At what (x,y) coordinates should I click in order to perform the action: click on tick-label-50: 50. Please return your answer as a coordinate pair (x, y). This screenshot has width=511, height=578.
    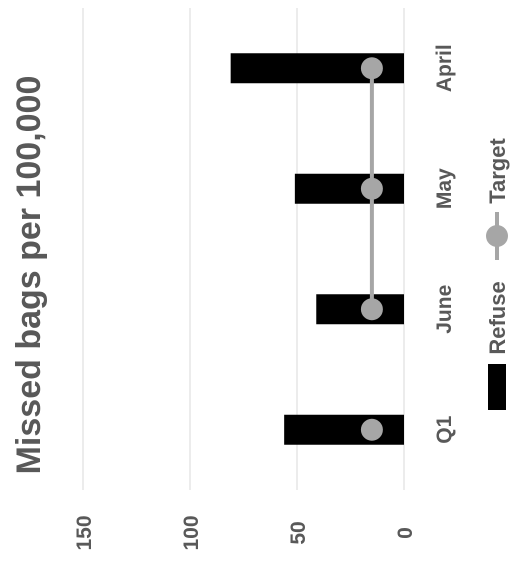
    Looking at the image, I should click on (298, 532).